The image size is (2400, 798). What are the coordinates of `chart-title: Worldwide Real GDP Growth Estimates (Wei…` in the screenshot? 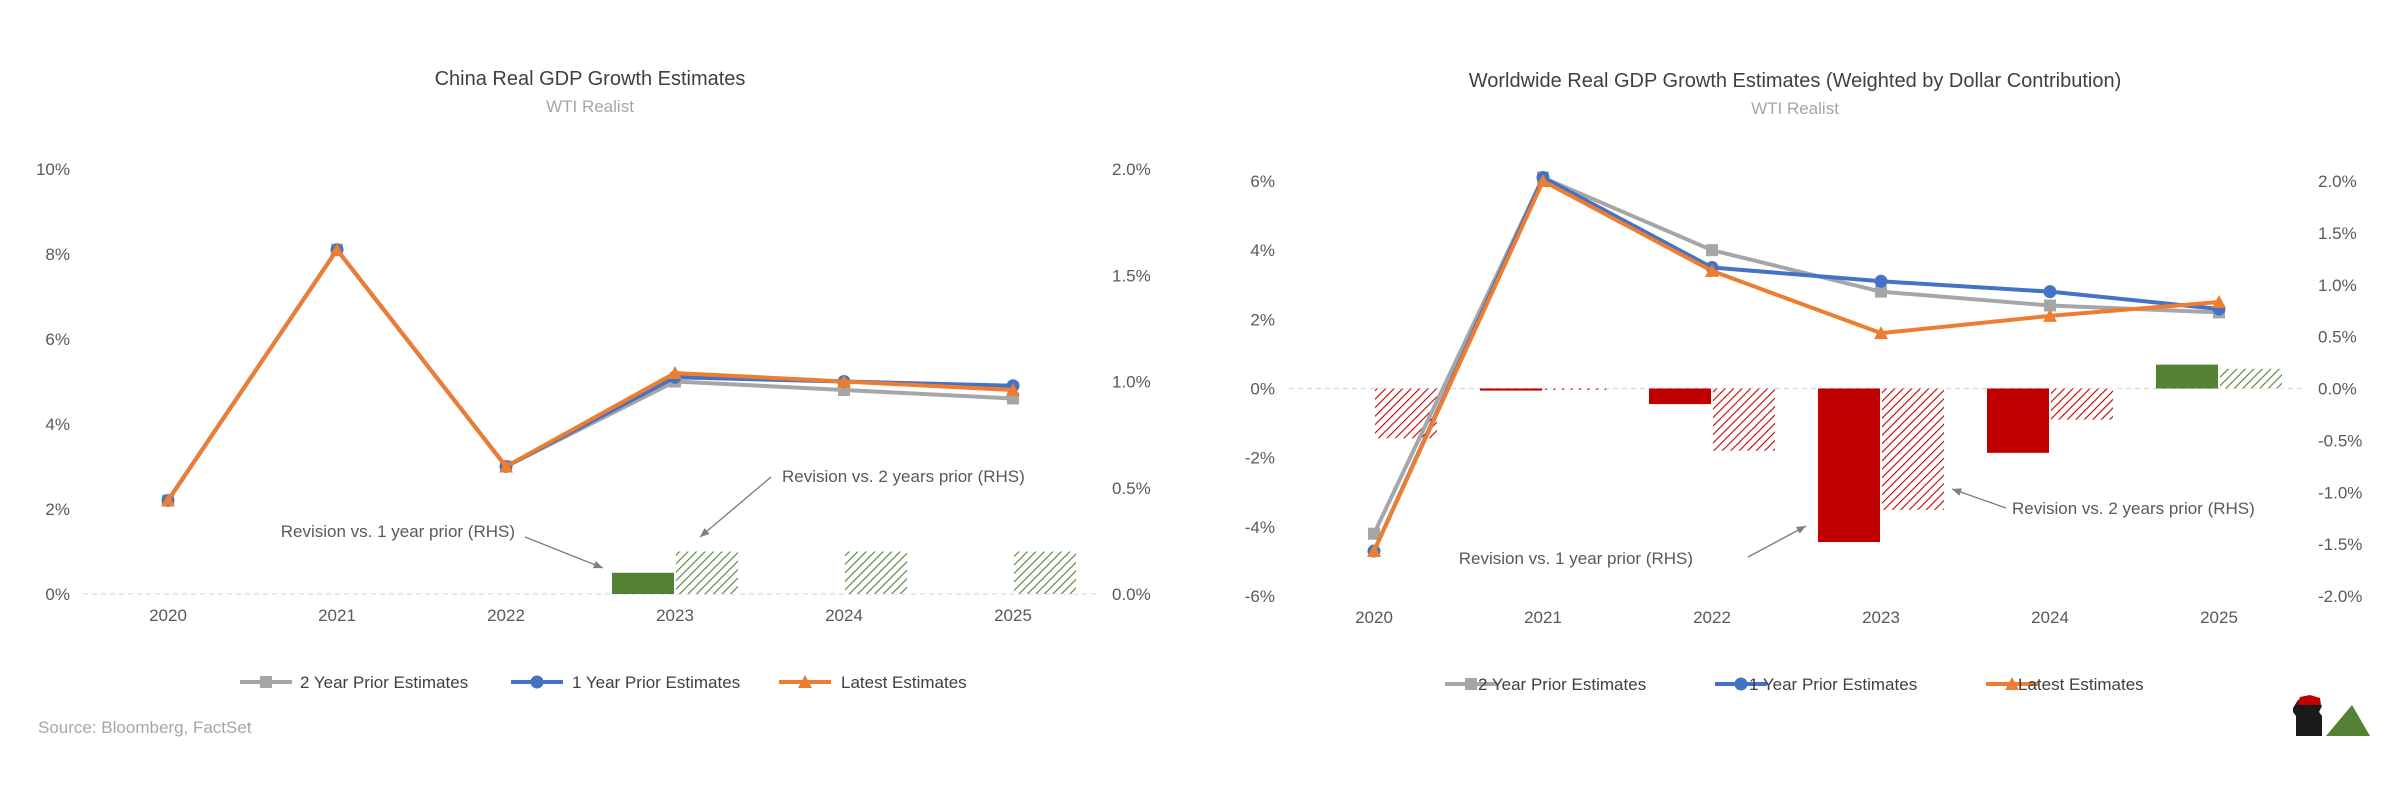 It's located at (1795, 81).